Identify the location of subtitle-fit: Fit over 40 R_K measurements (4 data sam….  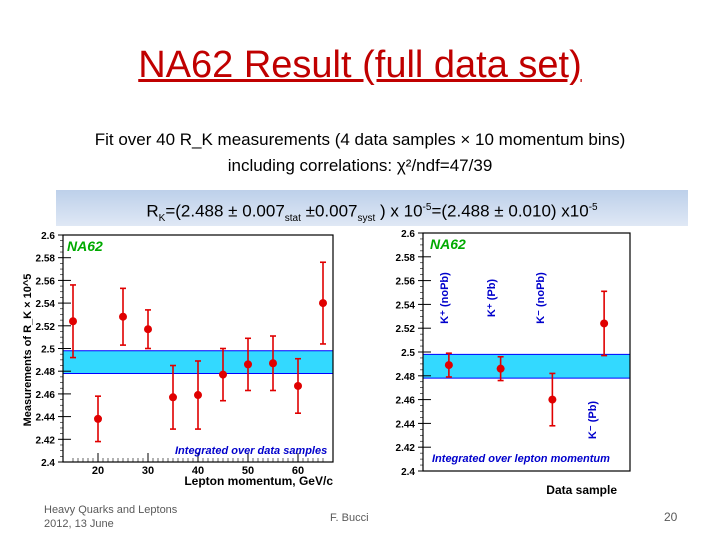
(360, 139).